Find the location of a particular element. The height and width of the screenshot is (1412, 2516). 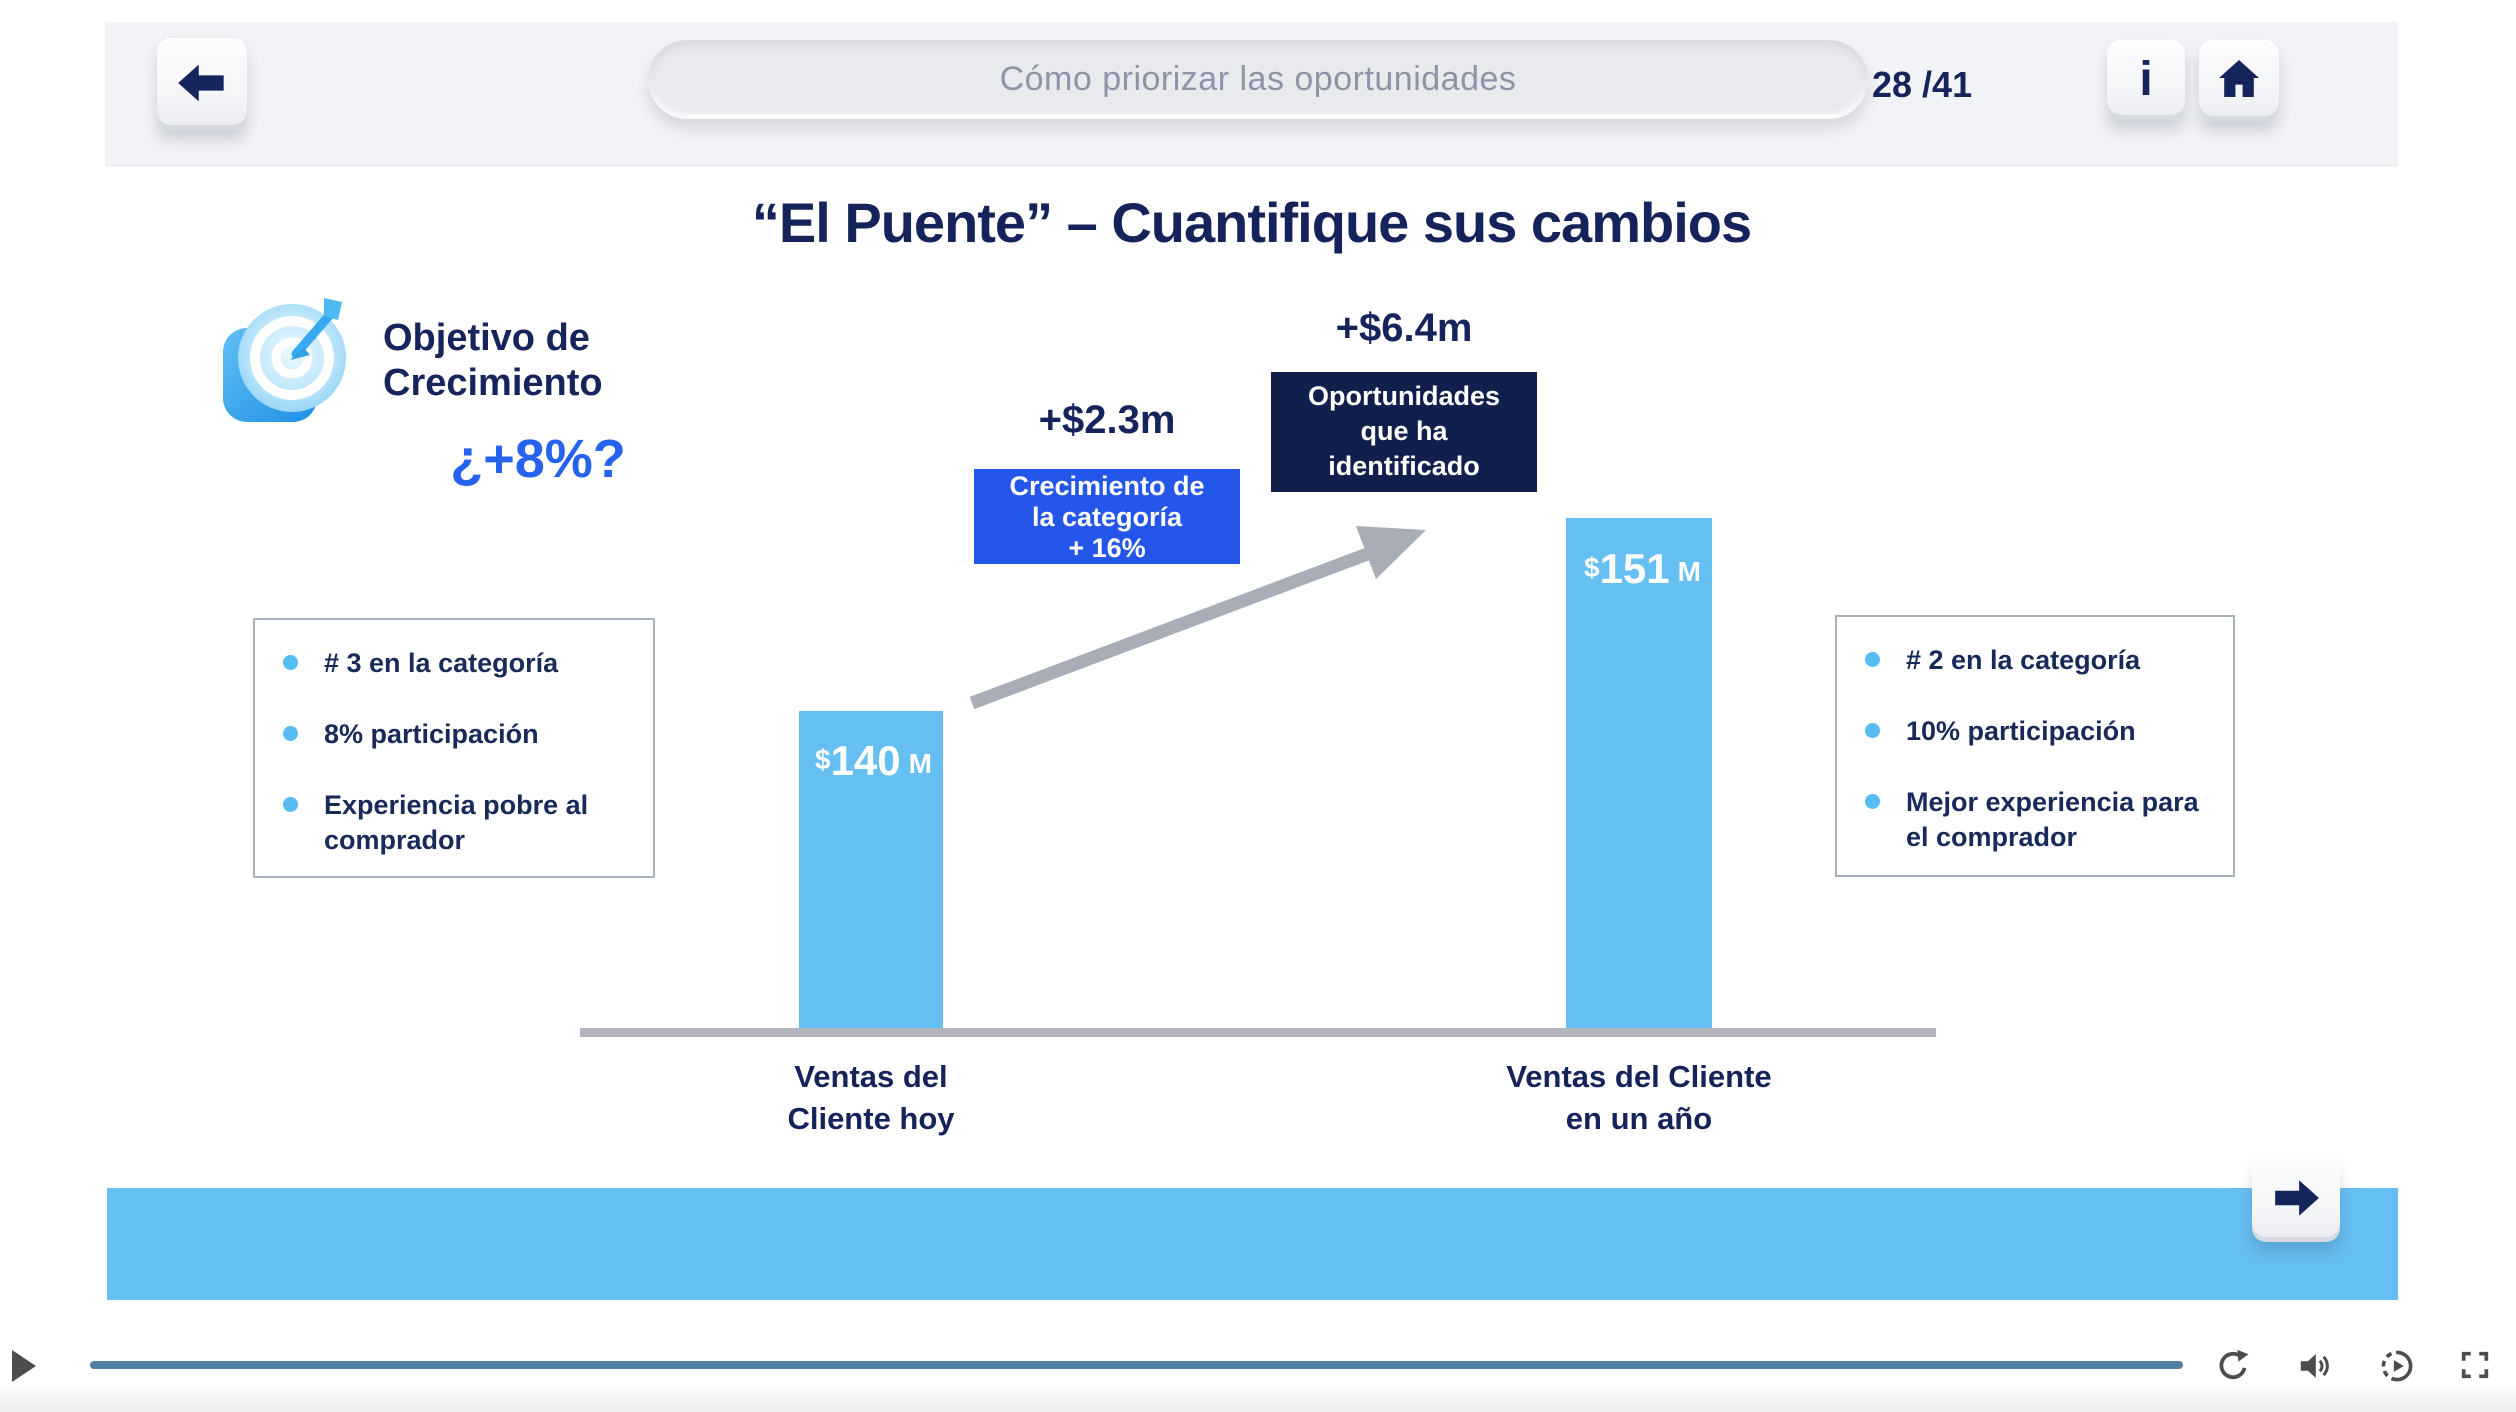

restart-icon is located at coordinates (2233, 1368).